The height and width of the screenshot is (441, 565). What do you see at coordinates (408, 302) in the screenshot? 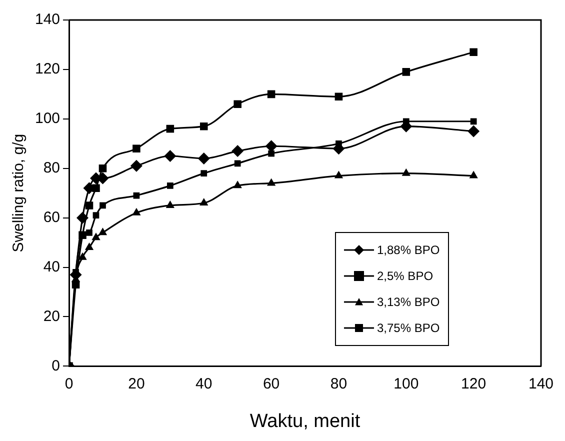
I see `legend-label: 3,13% BPO` at bounding box center [408, 302].